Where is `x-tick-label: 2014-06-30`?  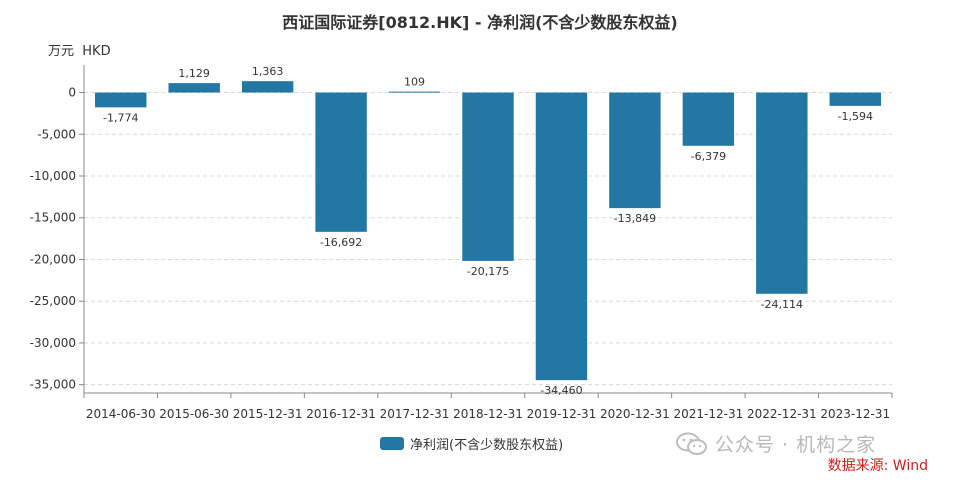 x-tick-label: 2014-06-30 is located at coordinates (121, 414).